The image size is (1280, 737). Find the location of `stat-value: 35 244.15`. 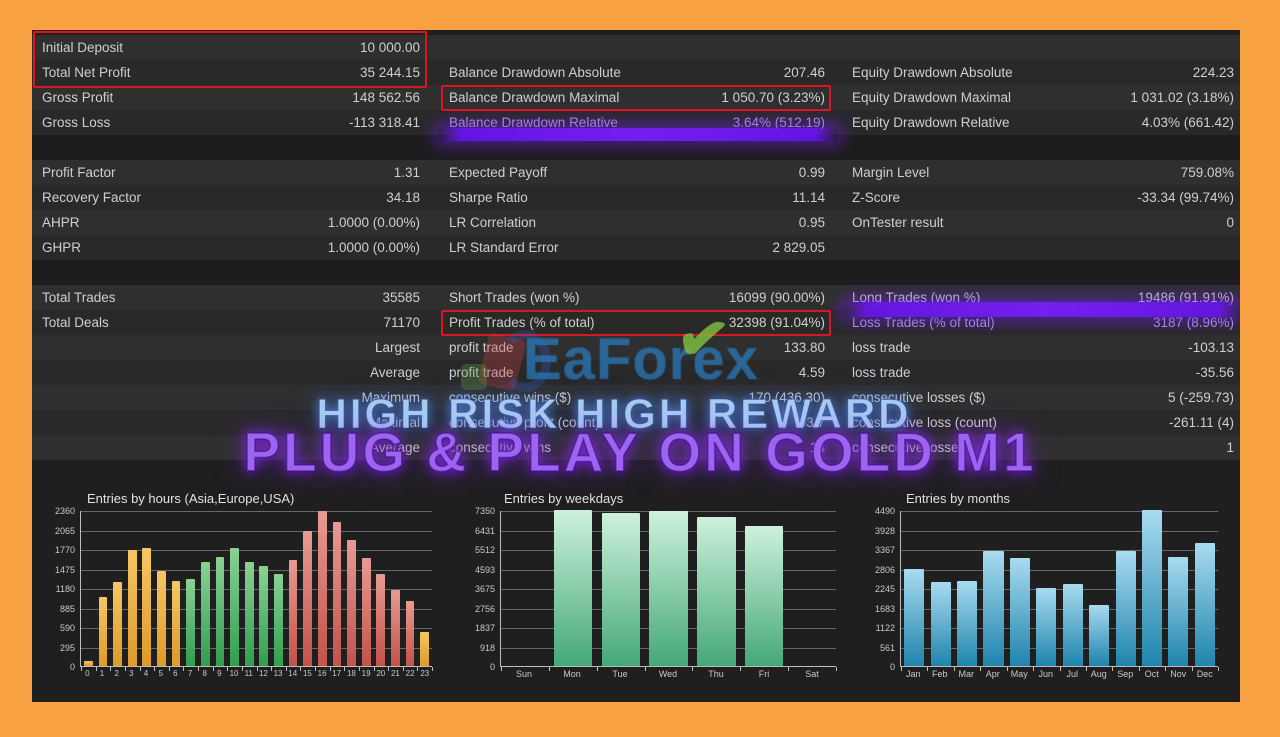

stat-value: 35 244.15 is located at coordinates (389, 72).